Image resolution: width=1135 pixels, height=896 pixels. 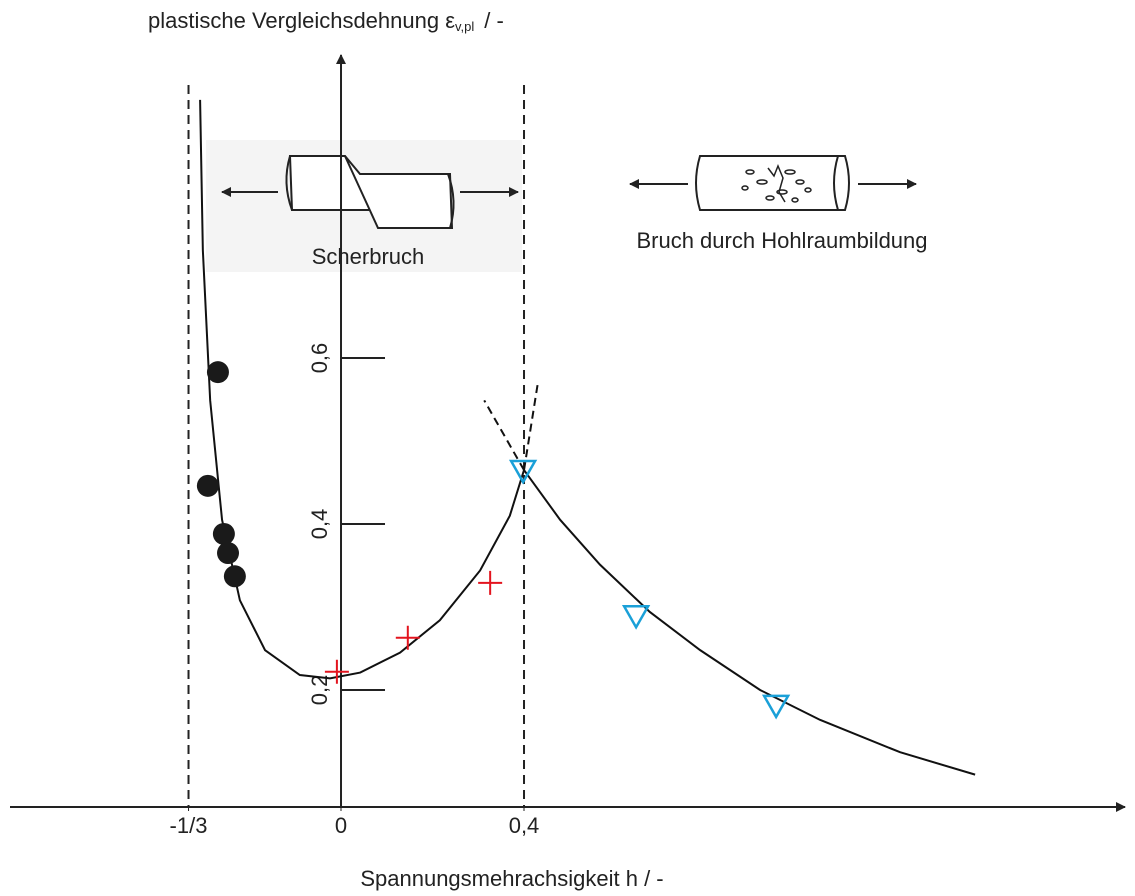 What do you see at coordinates (301, 20) in the screenshot?
I see `y-axis-label-text: plastische Vergleichsdehnung ε` at bounding box center [301, 20].